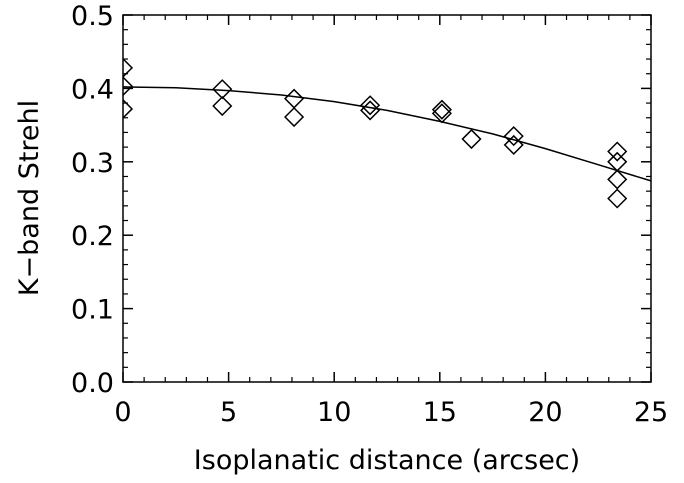 The height and width of the screenshot is (483, 684). Describe the element at coordinates (334, 412) in the screenshot. I see `x-tick-label: 10` at that location.